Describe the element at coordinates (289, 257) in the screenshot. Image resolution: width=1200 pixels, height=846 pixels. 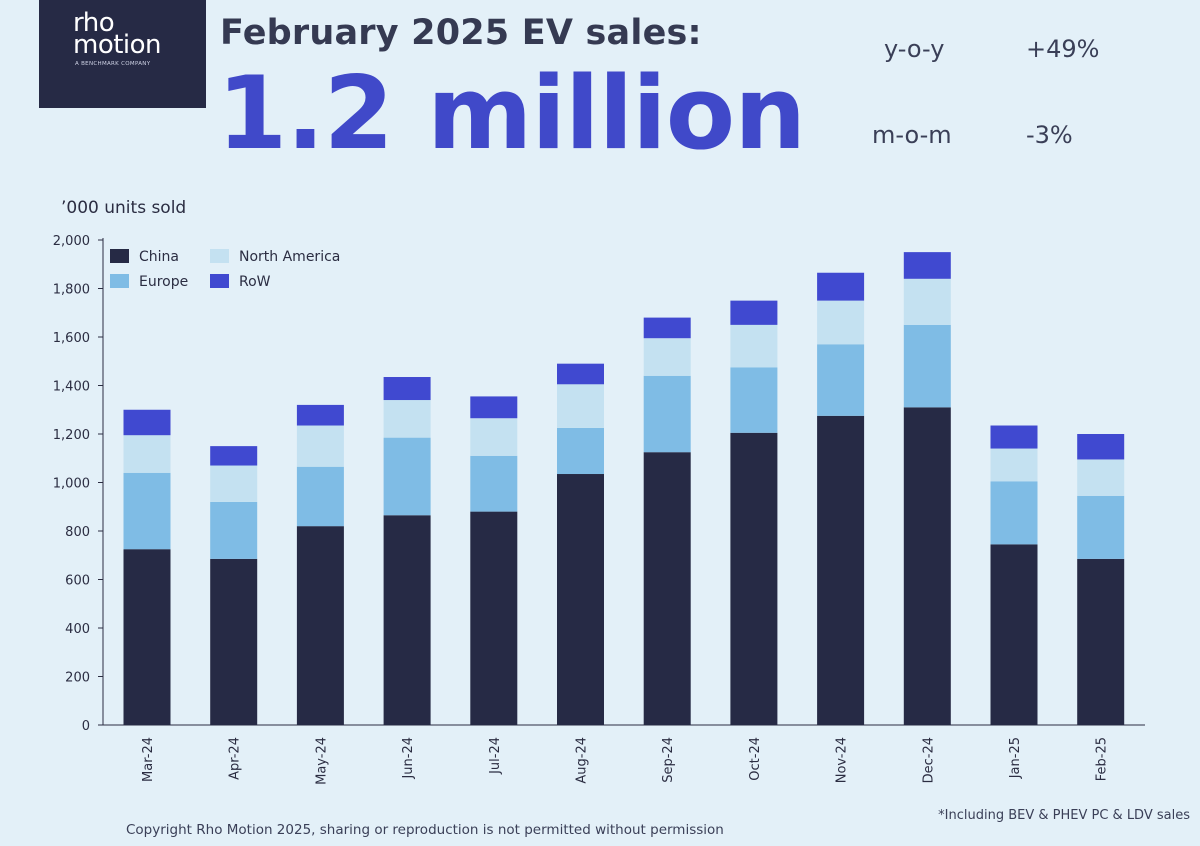
I see `legend-label: North America` at that location.